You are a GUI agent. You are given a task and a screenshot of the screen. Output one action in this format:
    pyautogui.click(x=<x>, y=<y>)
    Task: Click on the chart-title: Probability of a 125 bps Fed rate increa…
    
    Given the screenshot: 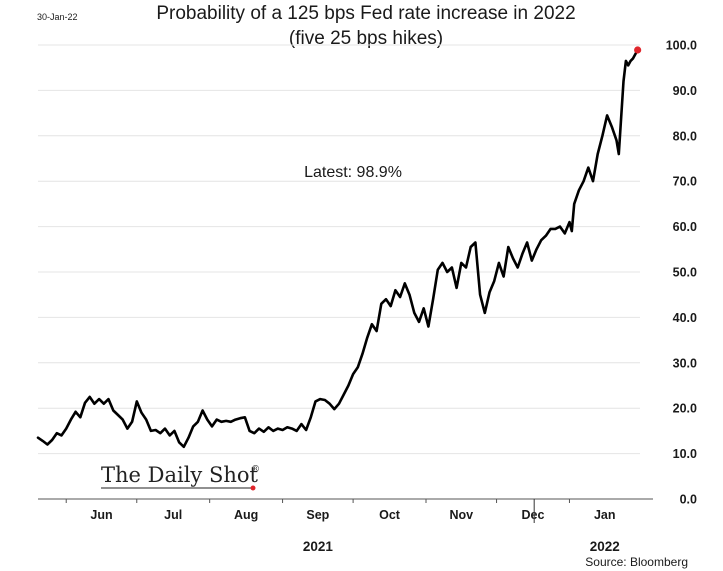 What is the action you would take?
    pyautogui.click(x=365, y=13)
    